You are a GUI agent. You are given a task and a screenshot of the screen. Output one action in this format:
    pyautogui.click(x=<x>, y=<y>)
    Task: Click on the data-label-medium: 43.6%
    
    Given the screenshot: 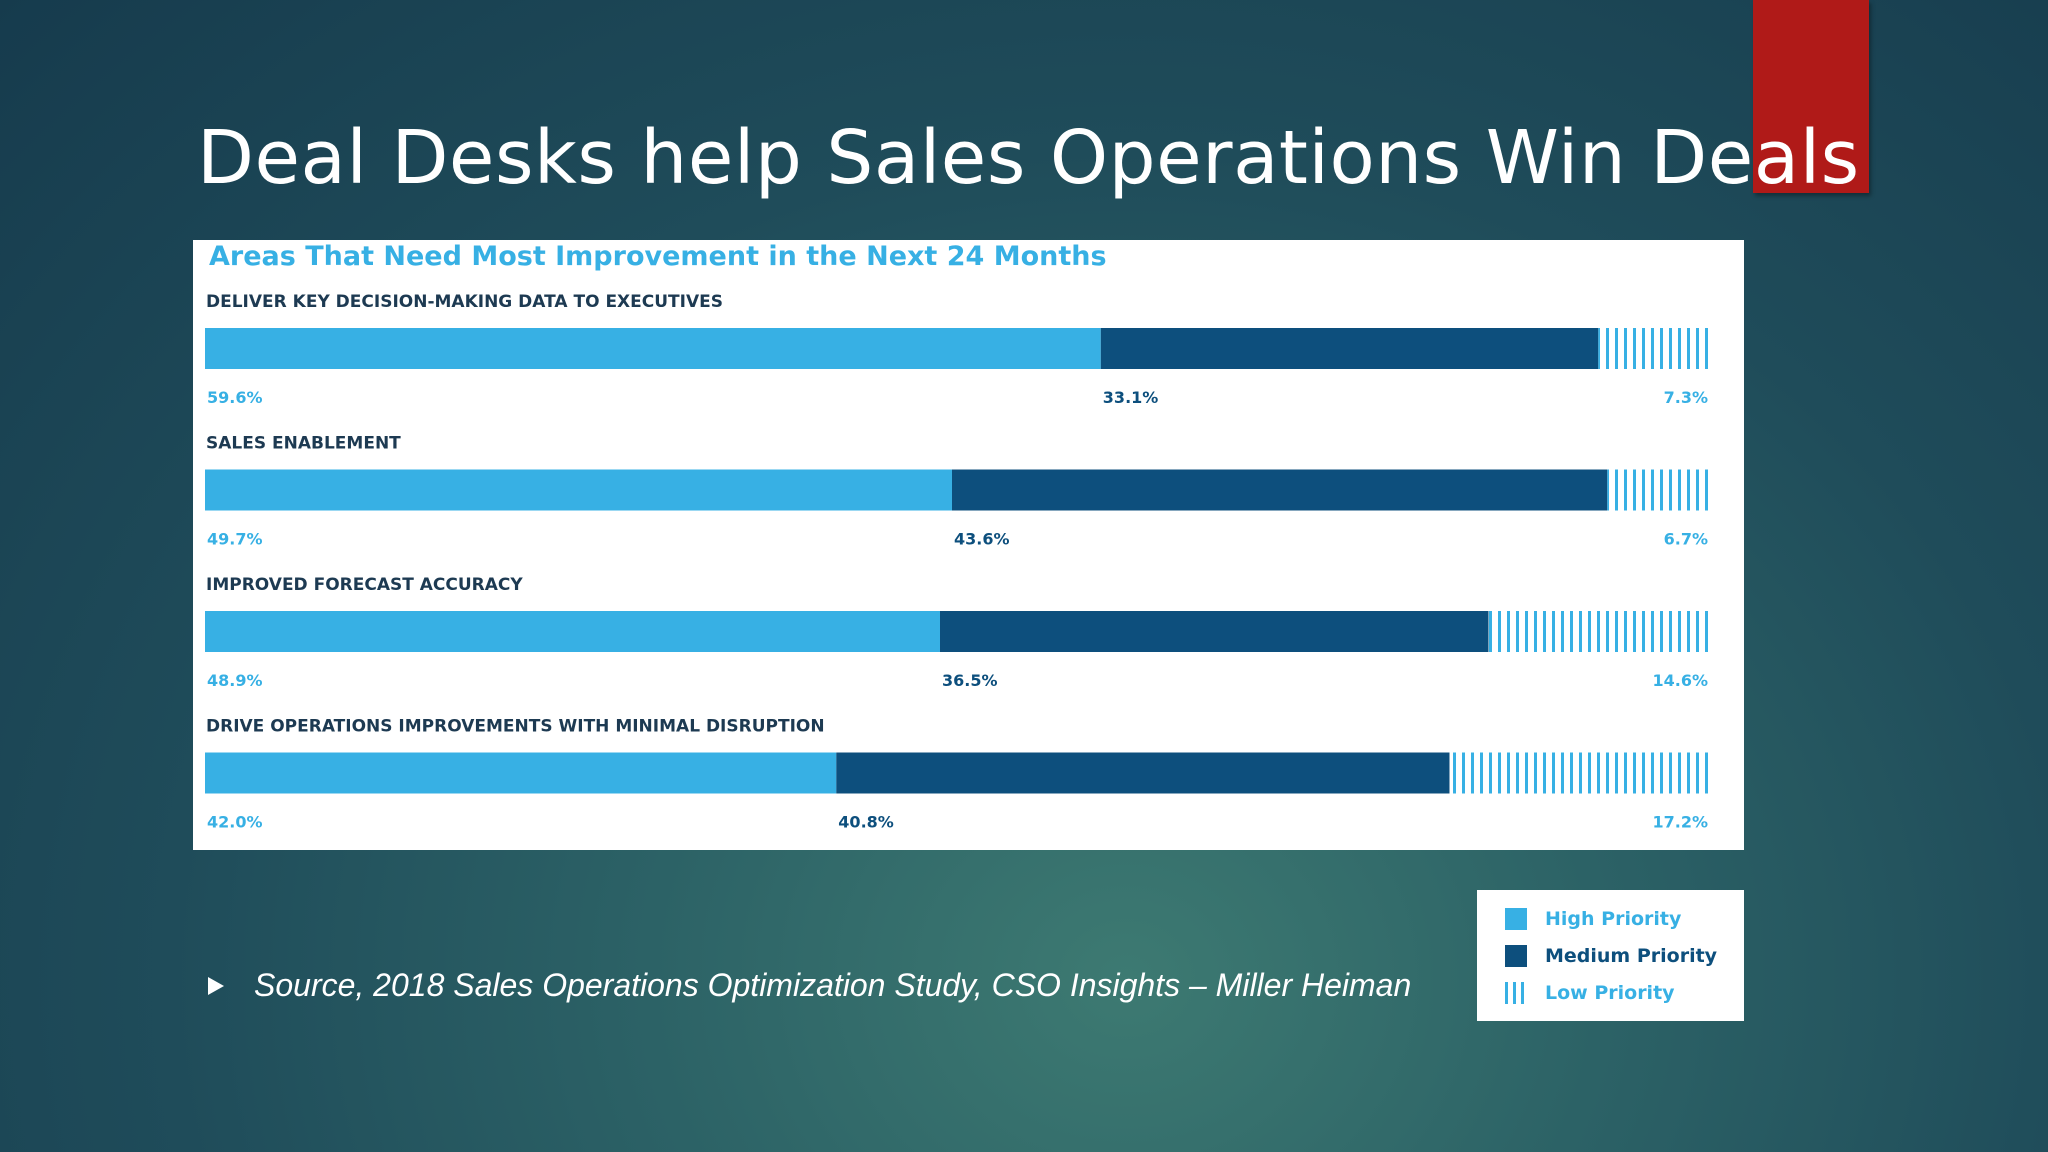 What is the action you would take?
    pyautogui.click(x=982, y=539)
    